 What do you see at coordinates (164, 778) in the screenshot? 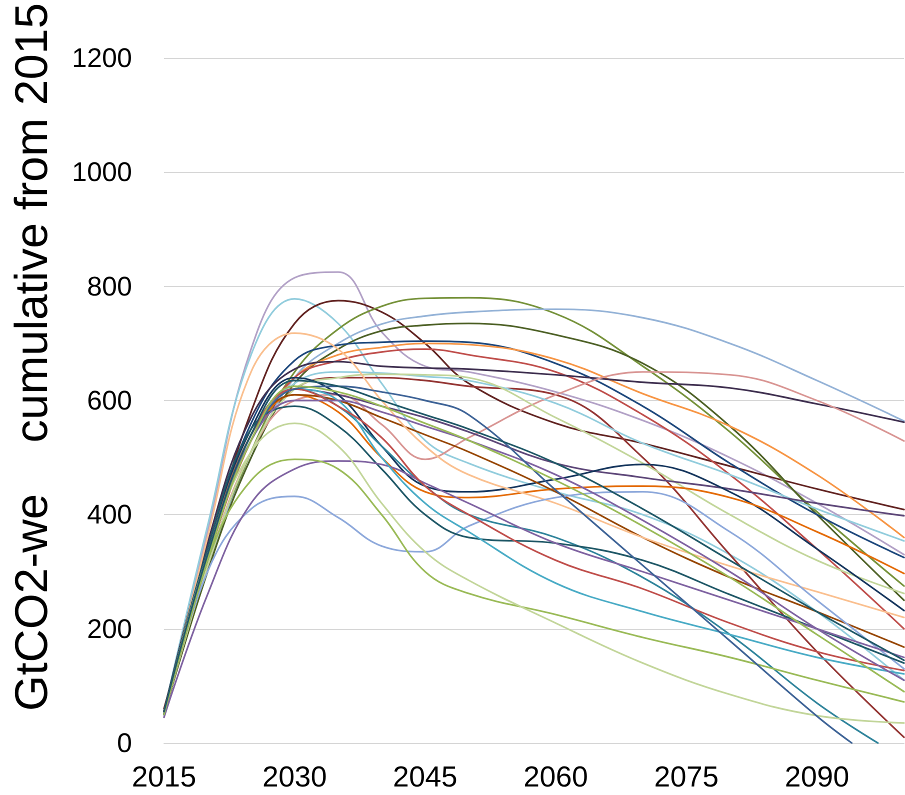
I see `x-tick-label: 2015` at bounding box center [164, 778].